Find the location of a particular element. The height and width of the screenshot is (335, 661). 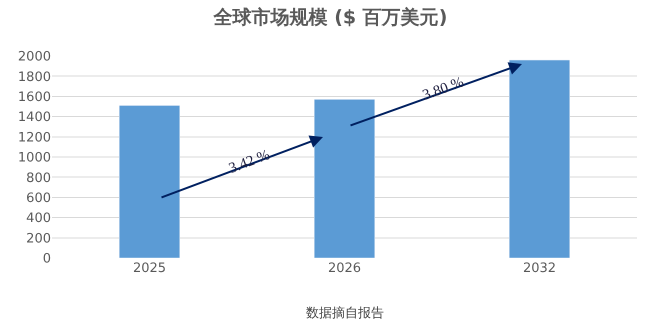

y-tick-label: 0 is located at coordinates (46, 259).